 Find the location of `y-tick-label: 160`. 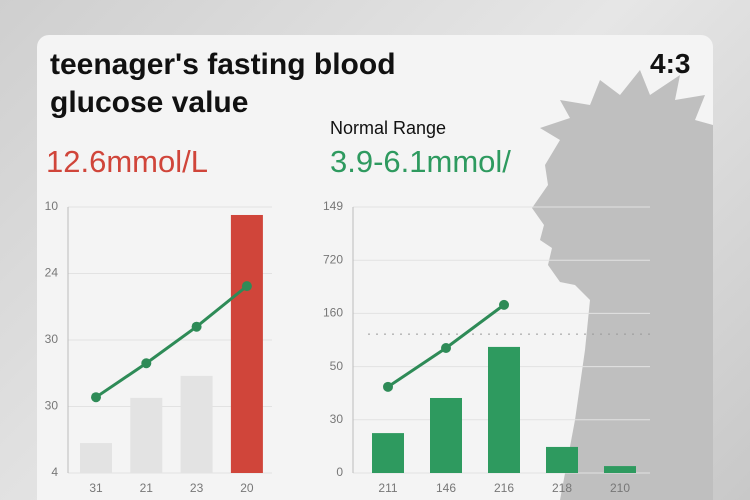

y-tick-label: 160 is located at coordinates (333, 313).